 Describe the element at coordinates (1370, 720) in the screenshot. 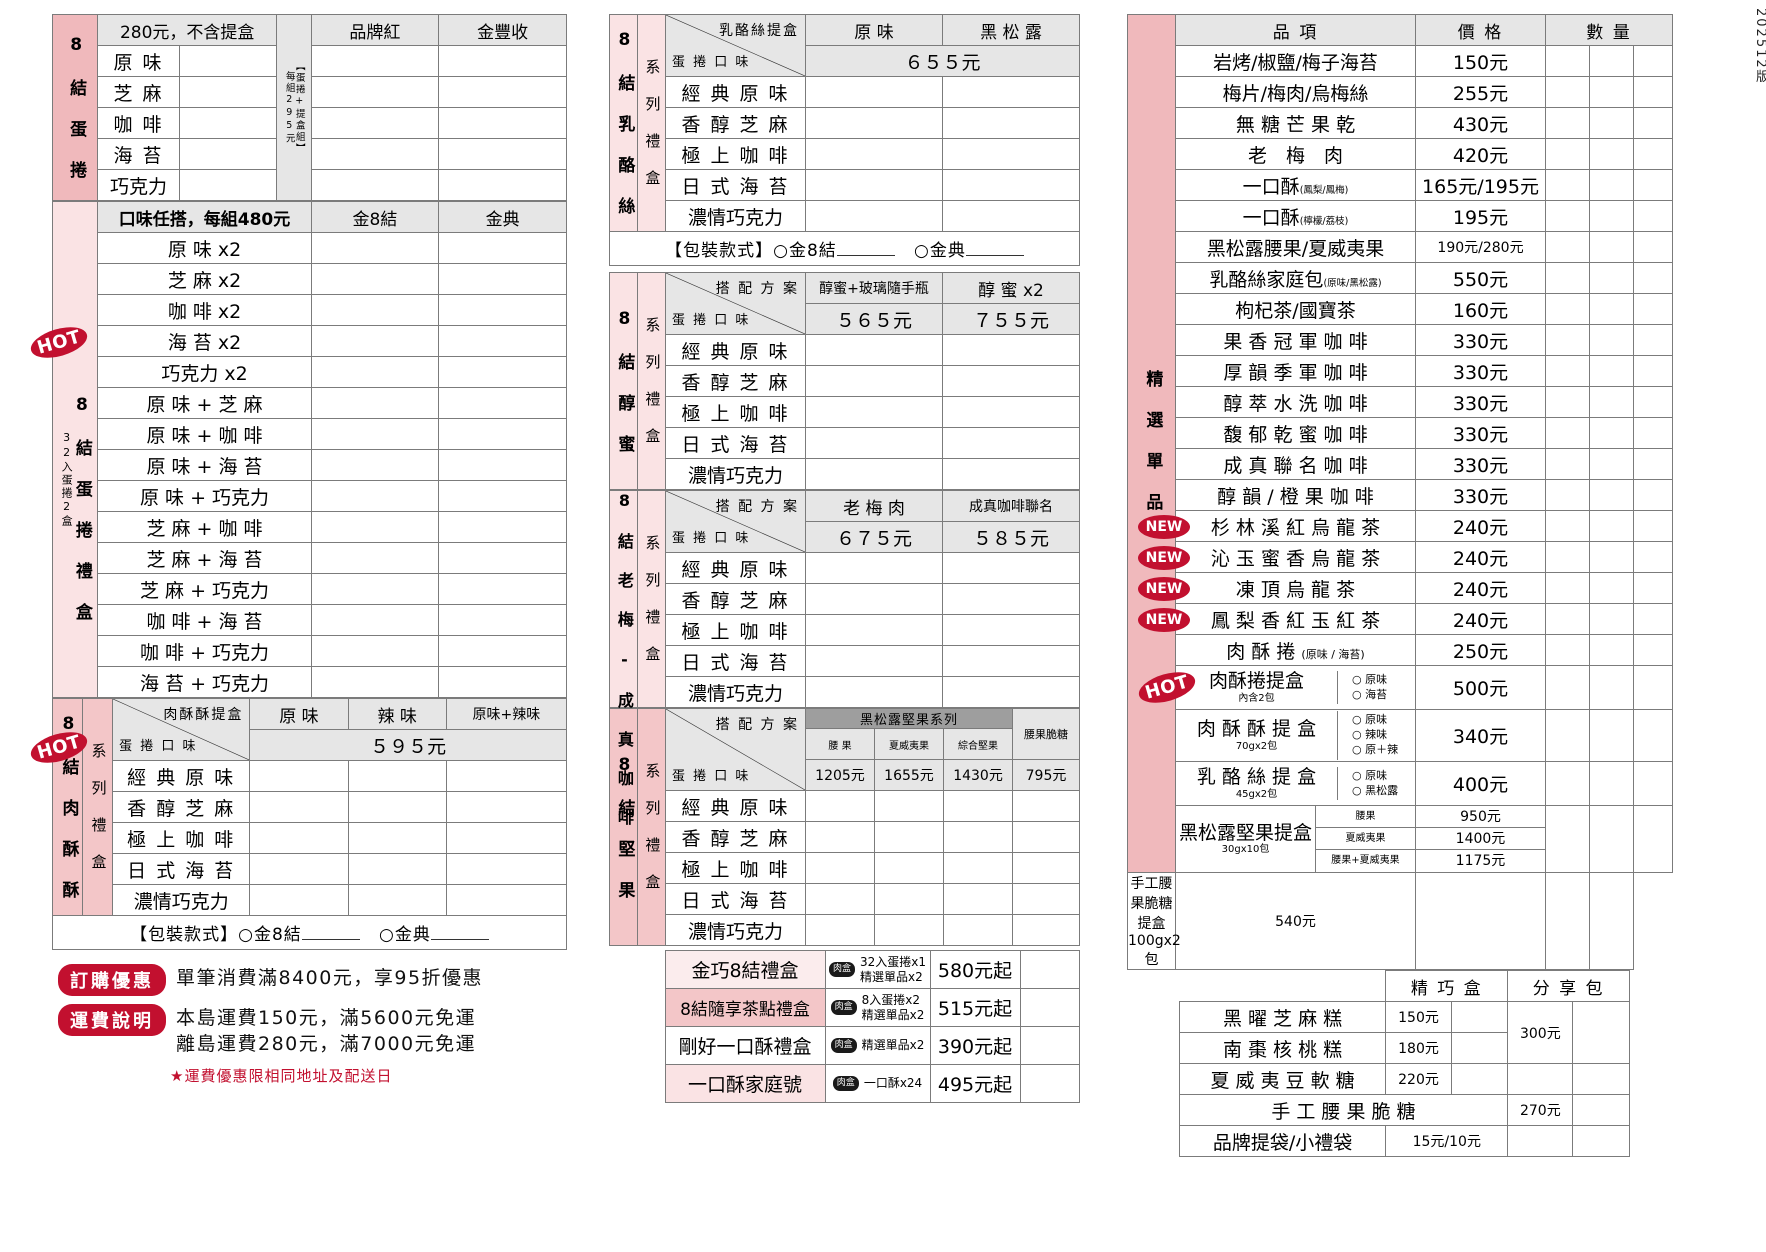

I see `option-choice: ○ 原味` at that location.